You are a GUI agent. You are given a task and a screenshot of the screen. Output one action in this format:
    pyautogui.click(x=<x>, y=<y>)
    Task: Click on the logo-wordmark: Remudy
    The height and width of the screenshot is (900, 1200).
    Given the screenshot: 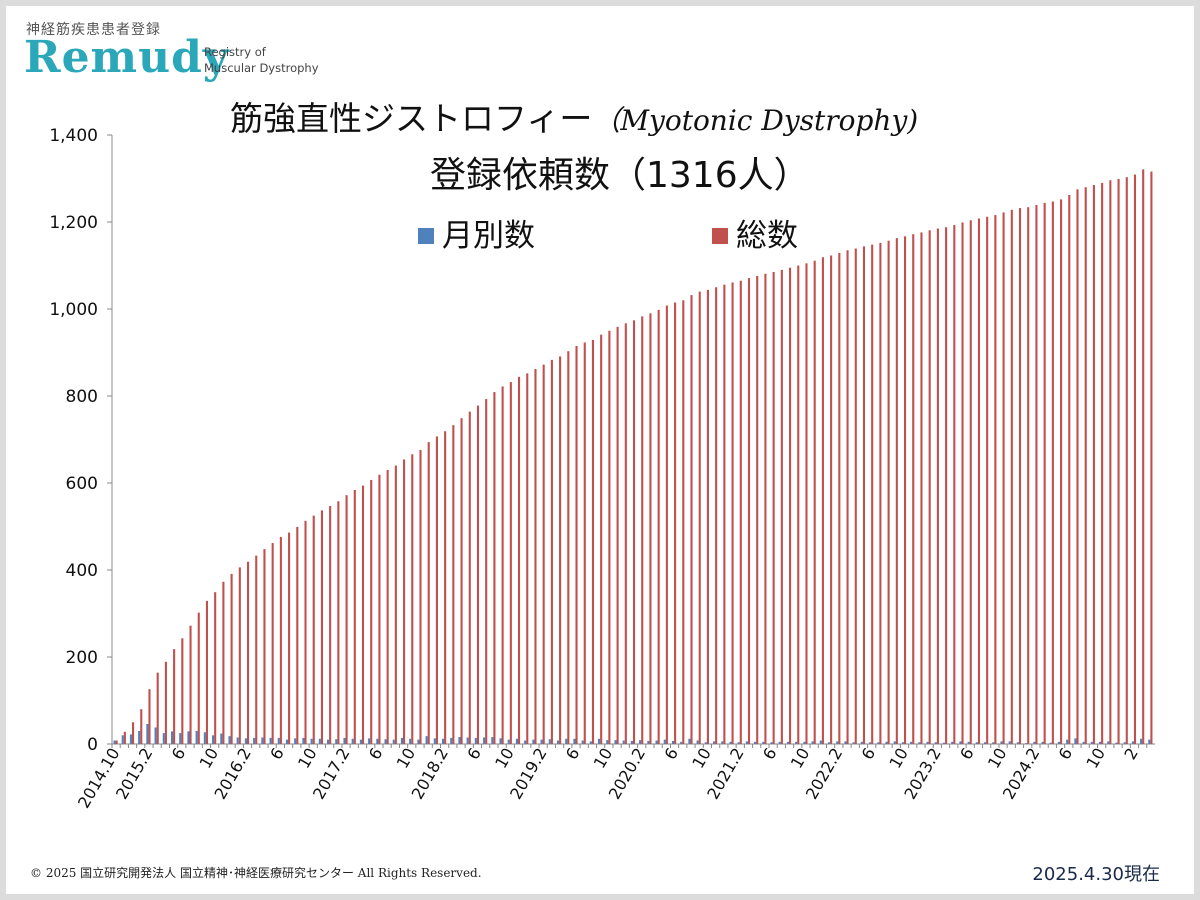 What is the action you would take?
    pyautogui.click(x=127, y=57)
    